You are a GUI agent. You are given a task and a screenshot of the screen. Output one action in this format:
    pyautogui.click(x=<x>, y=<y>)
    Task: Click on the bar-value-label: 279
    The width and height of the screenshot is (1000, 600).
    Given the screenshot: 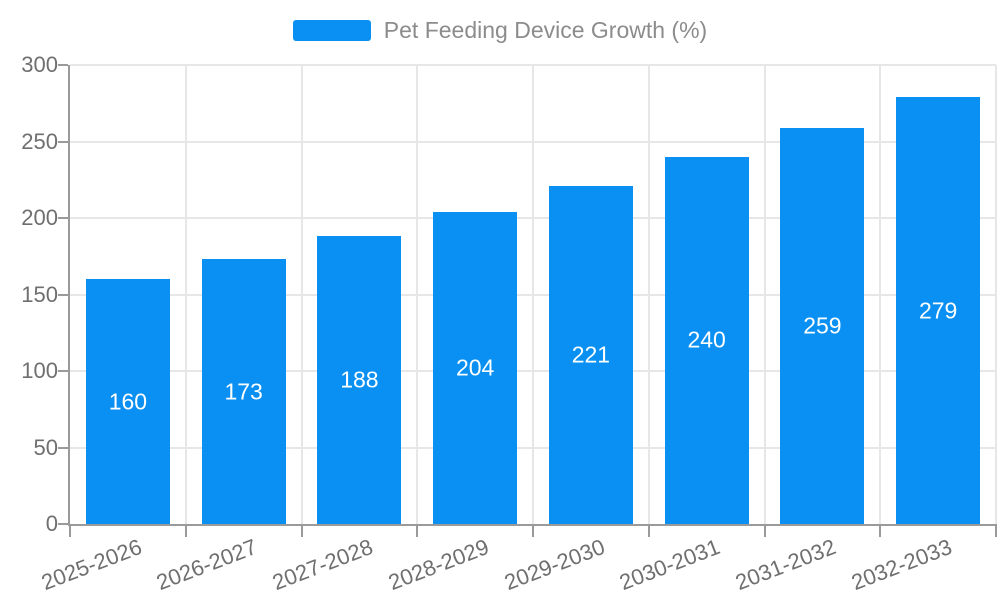 What is the action you would take?
    pyautogui.click(x=938, y=310)
    